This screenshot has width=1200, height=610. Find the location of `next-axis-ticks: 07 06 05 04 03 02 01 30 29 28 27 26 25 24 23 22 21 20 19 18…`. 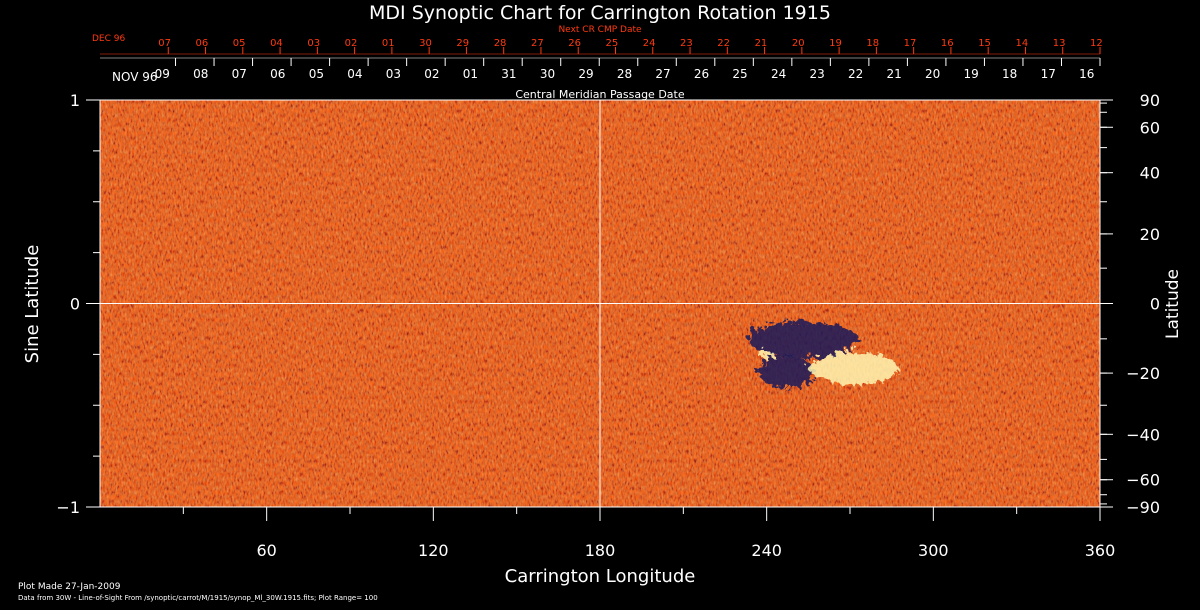

next-axis-ticks: 07 06 05 04 03 02 01 30 29 28 27 26 25 24 23 22 21 20 19 18… is located at coordinates (601, 46).